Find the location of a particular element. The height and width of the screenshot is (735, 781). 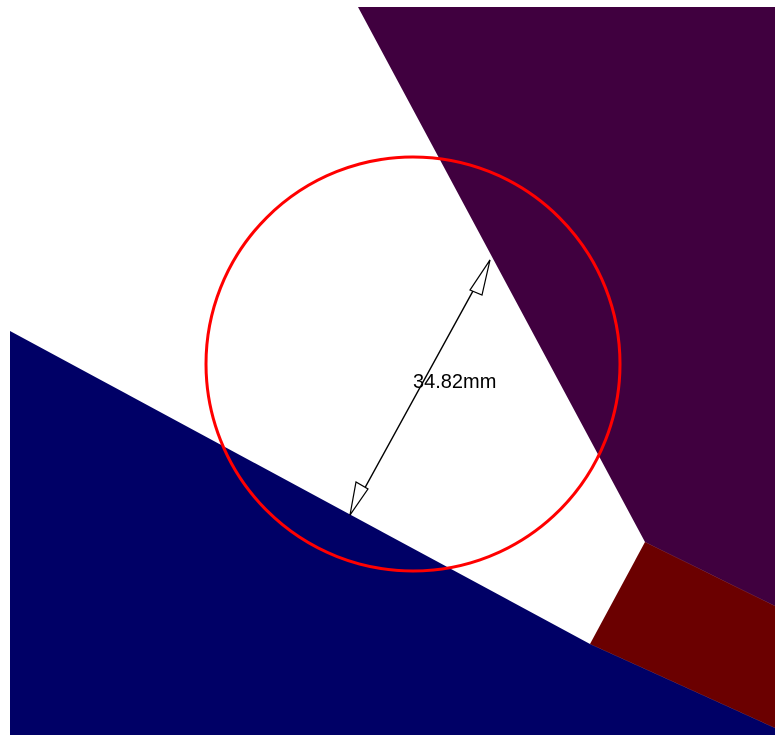

dimension-line is located at coordinates (420, 387).